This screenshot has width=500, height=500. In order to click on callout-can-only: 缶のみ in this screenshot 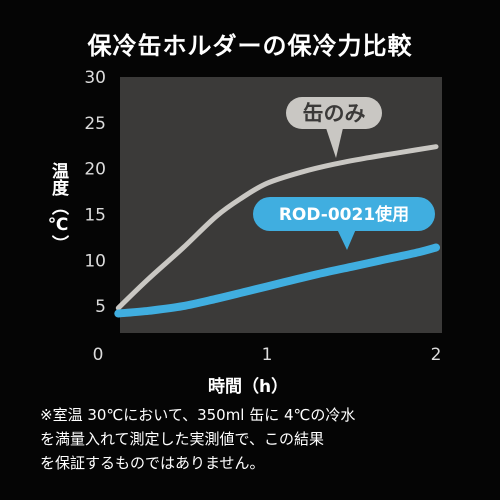, I will do `click(334, 127)`.